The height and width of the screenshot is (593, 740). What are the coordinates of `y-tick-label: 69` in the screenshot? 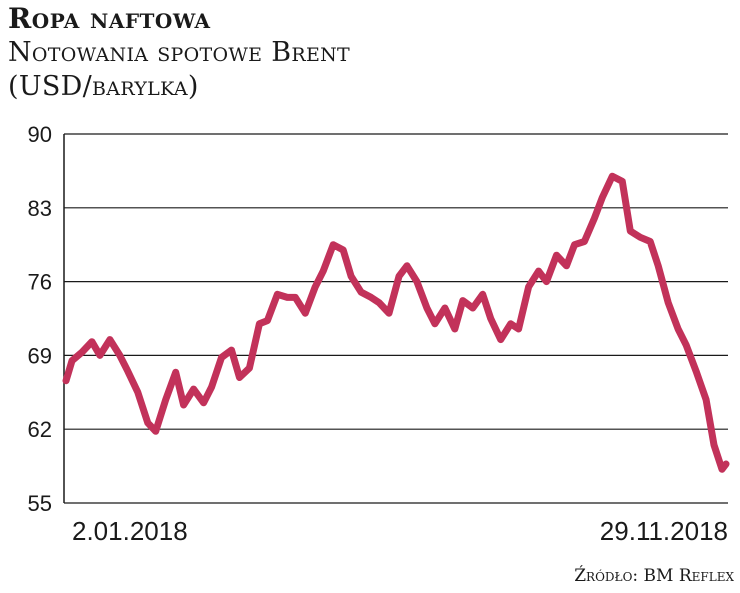 It's located at (40, 355).